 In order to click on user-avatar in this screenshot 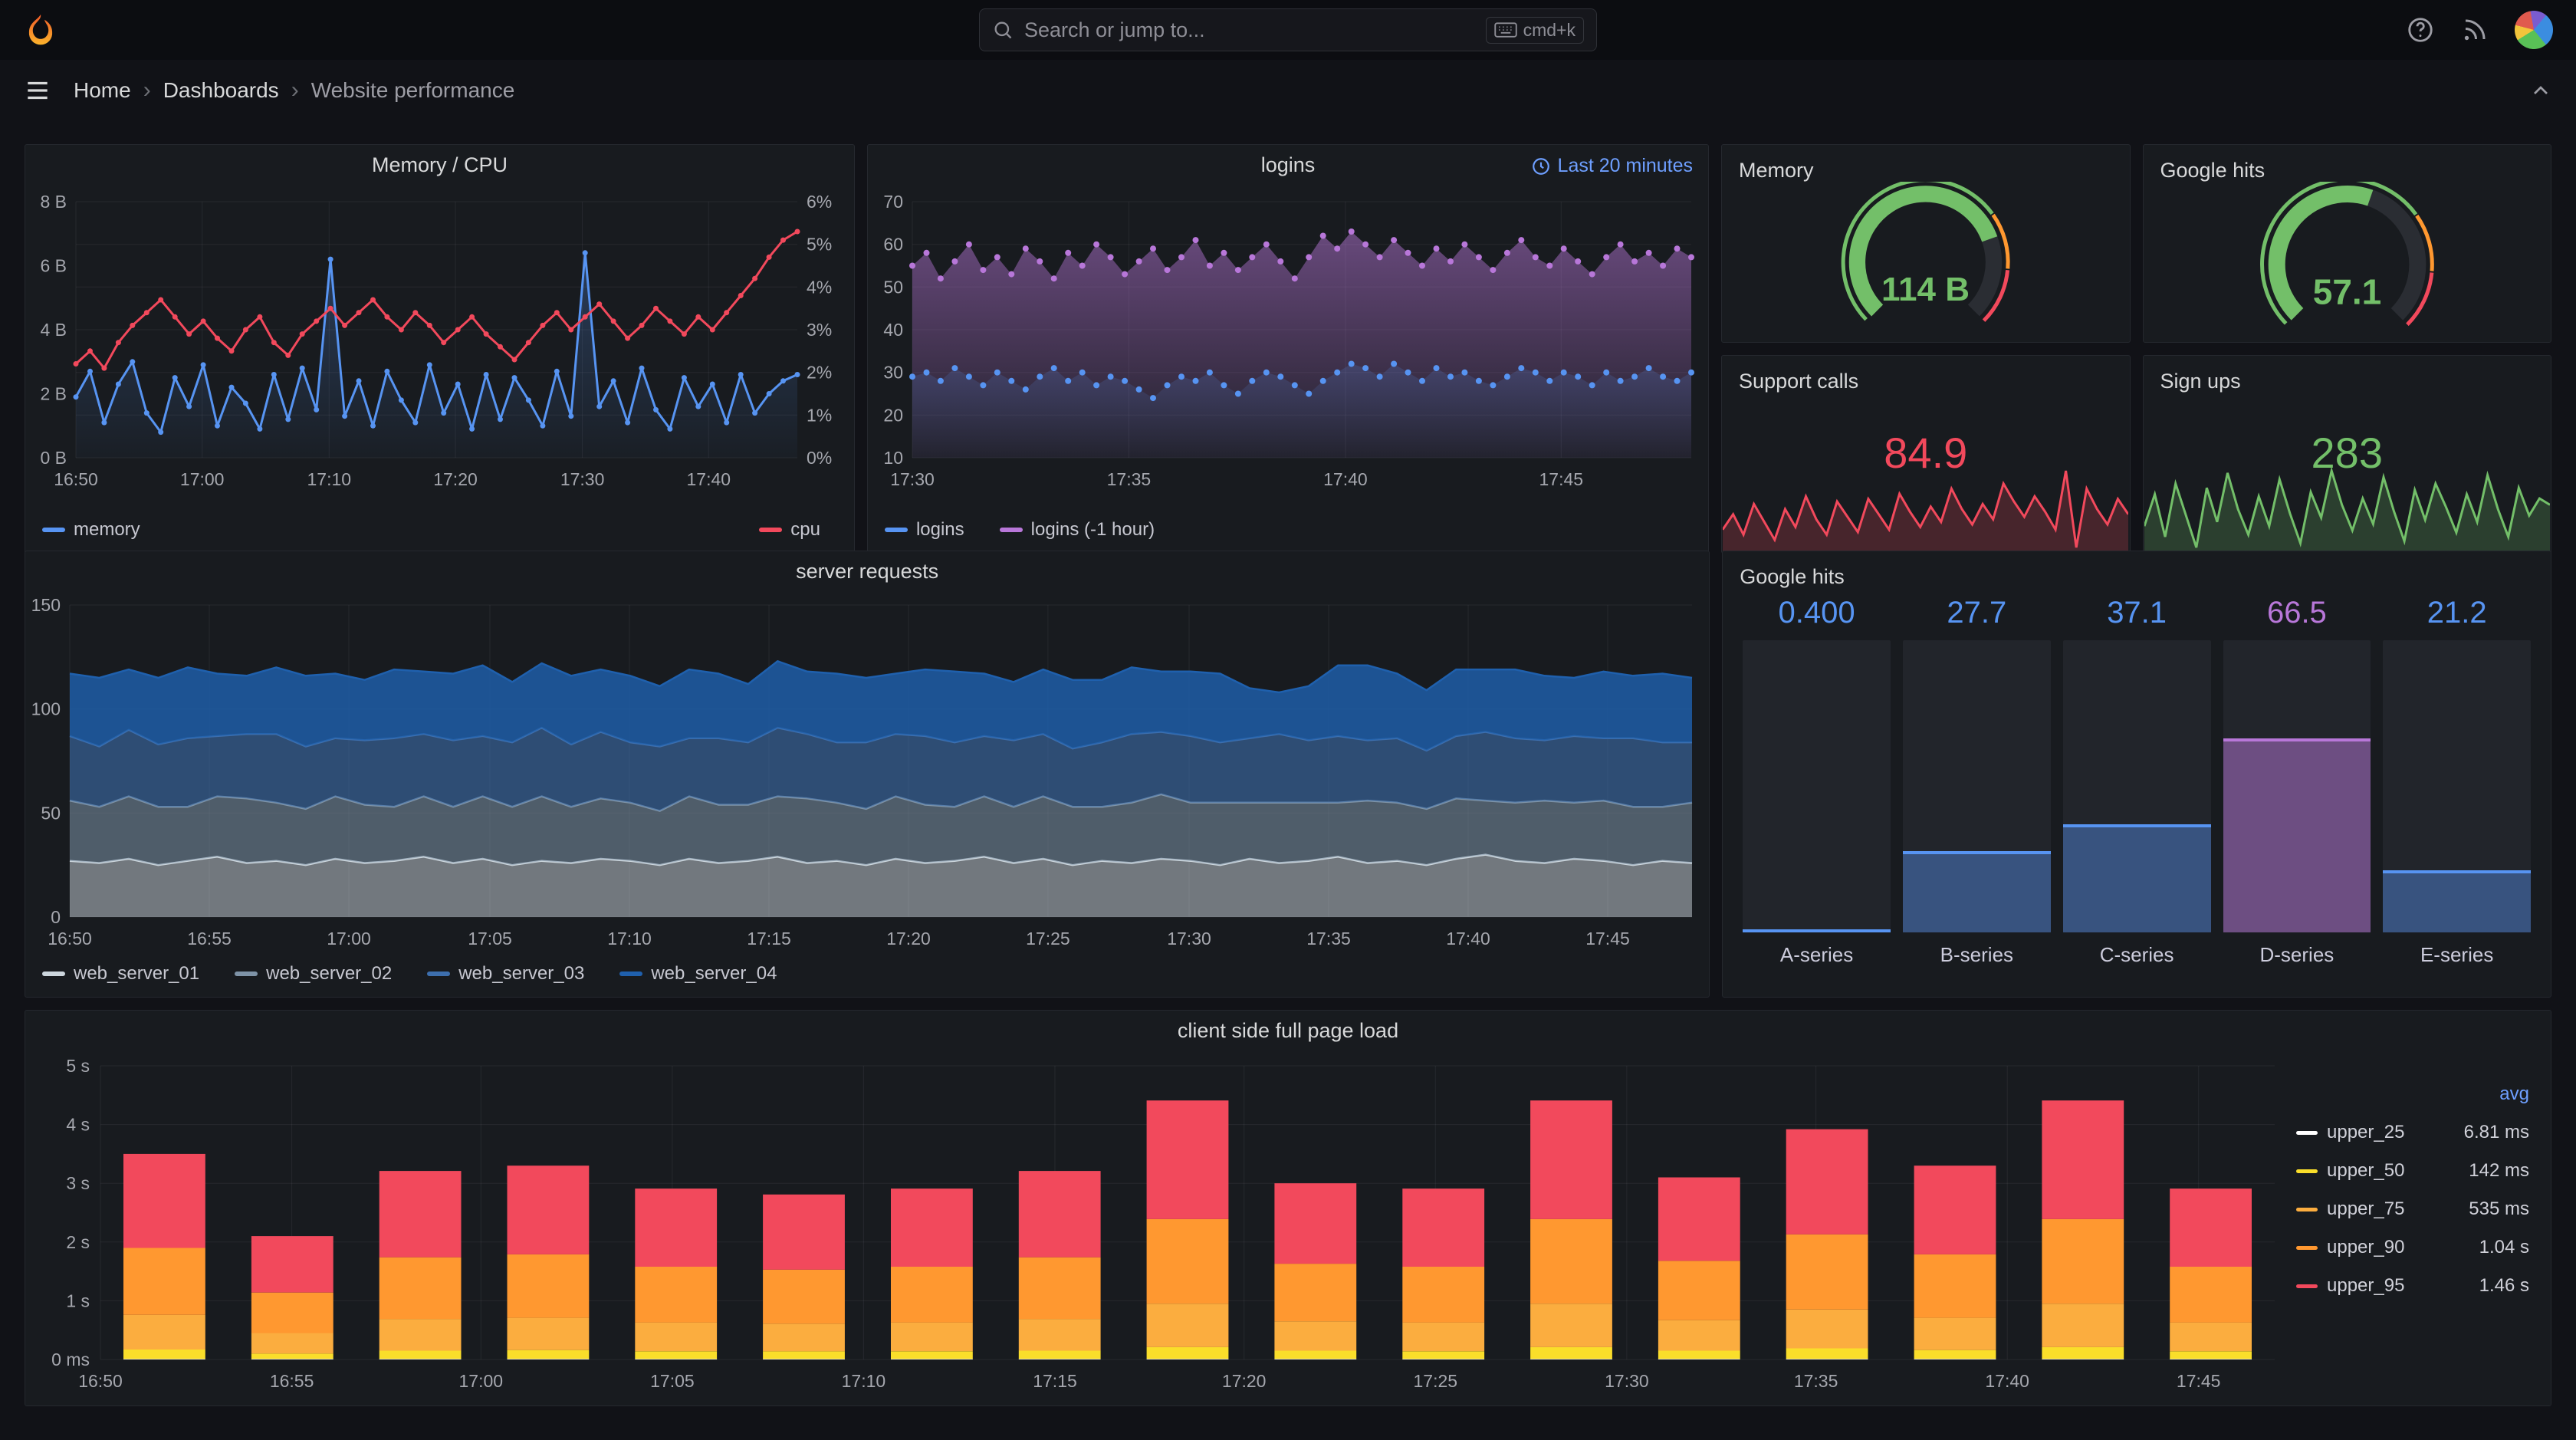, I will do `click(2534, 30)`.